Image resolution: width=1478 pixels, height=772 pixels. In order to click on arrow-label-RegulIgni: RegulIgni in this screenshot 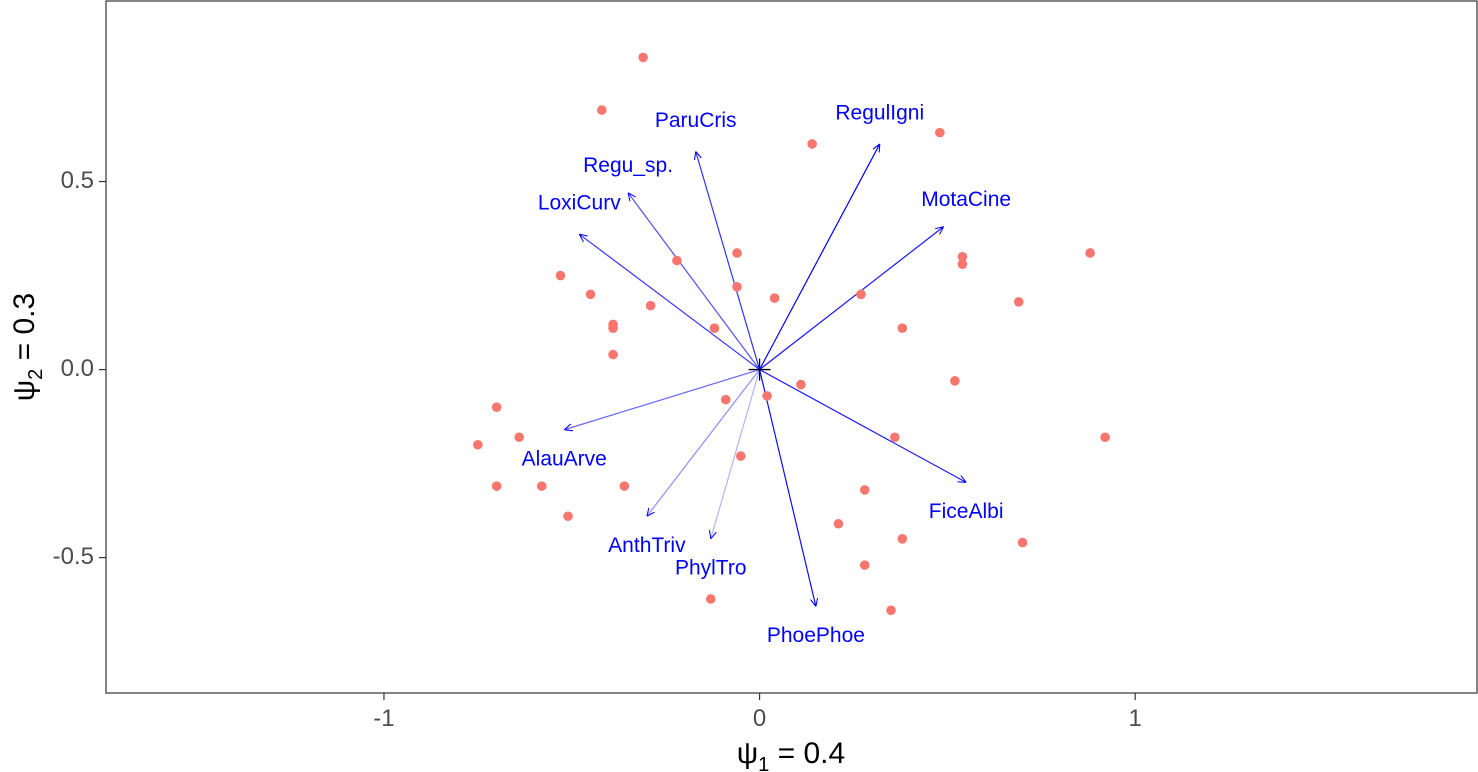, I will do `click(879, 112)`.